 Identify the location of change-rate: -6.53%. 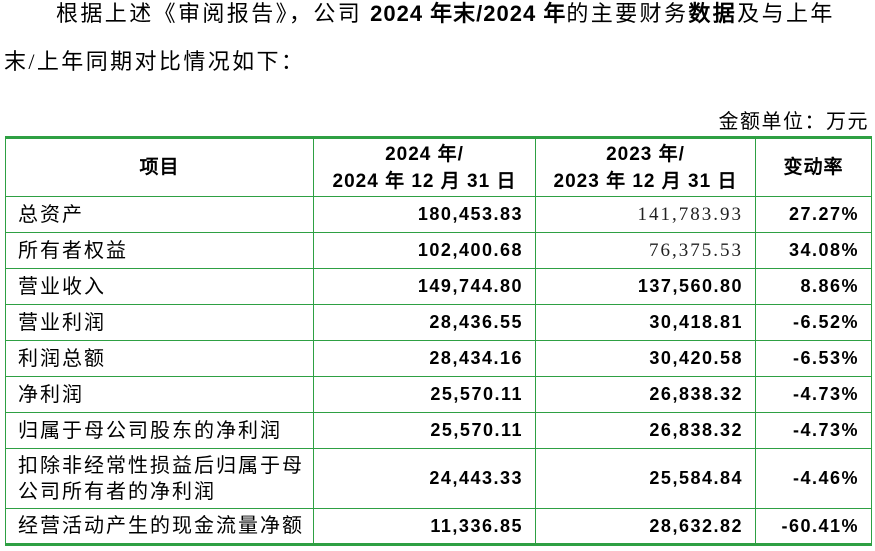
(813, 358).